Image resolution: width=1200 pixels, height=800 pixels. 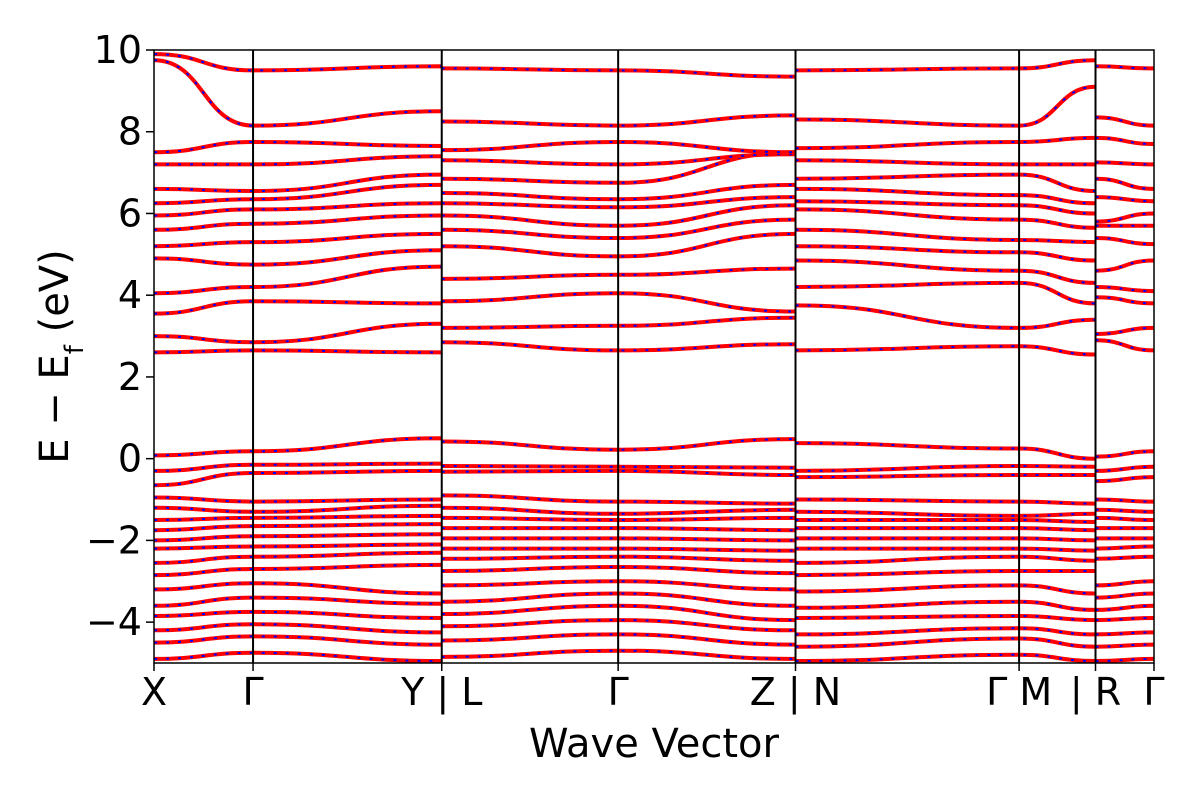 What do you see at coordinates (653, 689) in the screenshot?
I see `x-axis-ticks: X Γ Y | L Γ Z | N Γ M | R Γ` at bounding box center [653, 689].